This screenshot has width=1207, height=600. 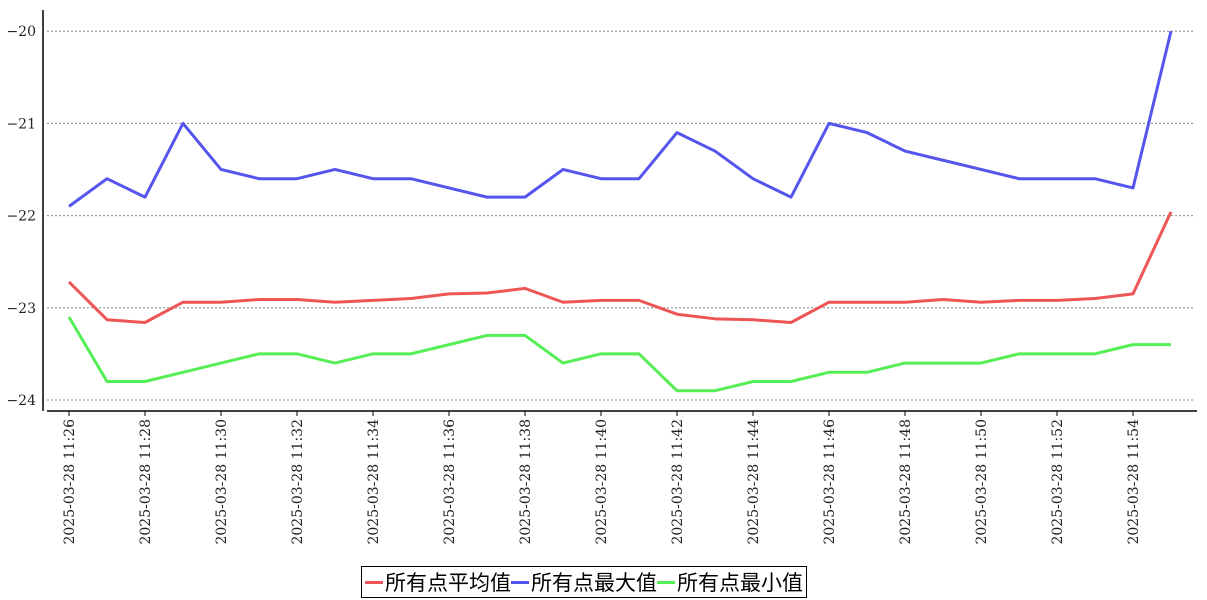 I want to click on legend: 所有点平均值 所有点最大值 所有点最小值, so click(x=584, y=582).